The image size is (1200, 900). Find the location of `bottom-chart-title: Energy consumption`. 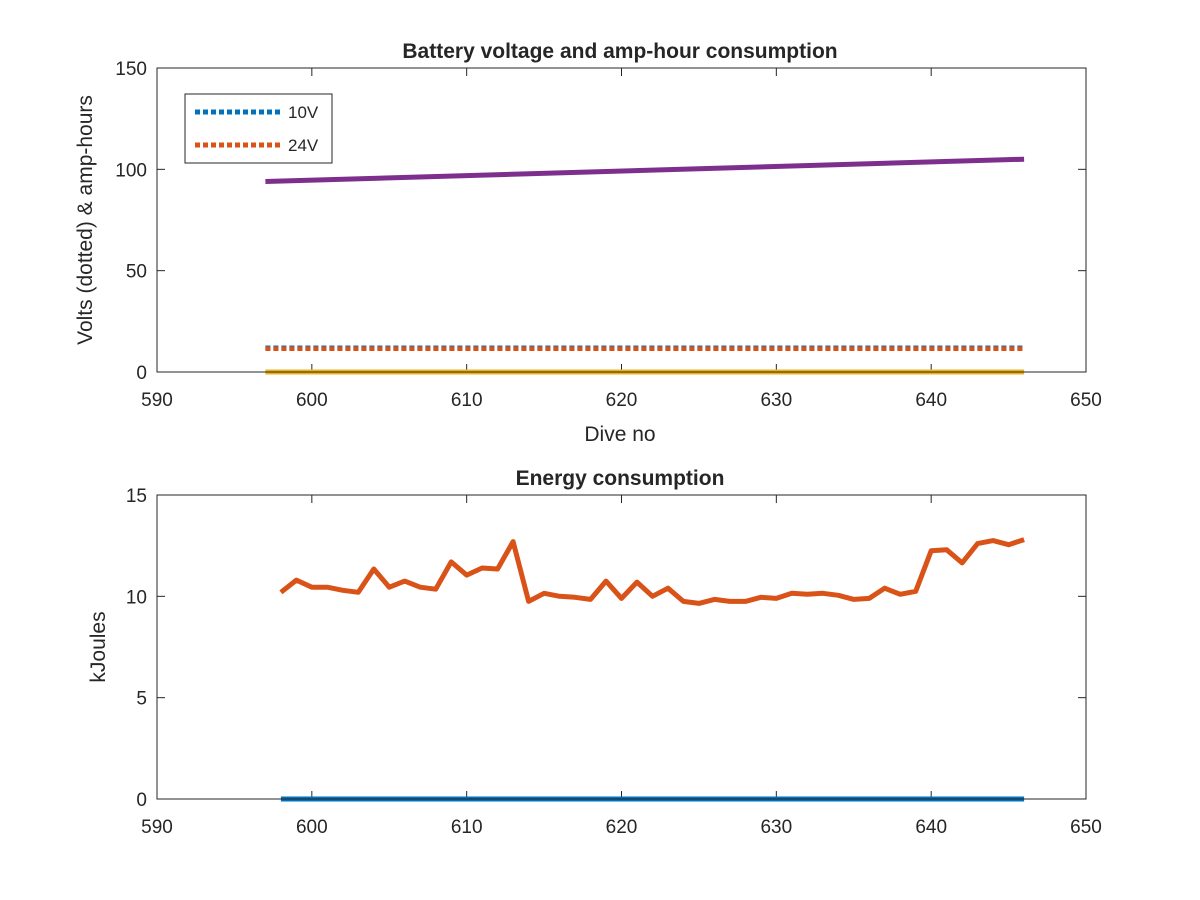

bottom-chart-title: Energy consumption is located at coordinates (620, 478).